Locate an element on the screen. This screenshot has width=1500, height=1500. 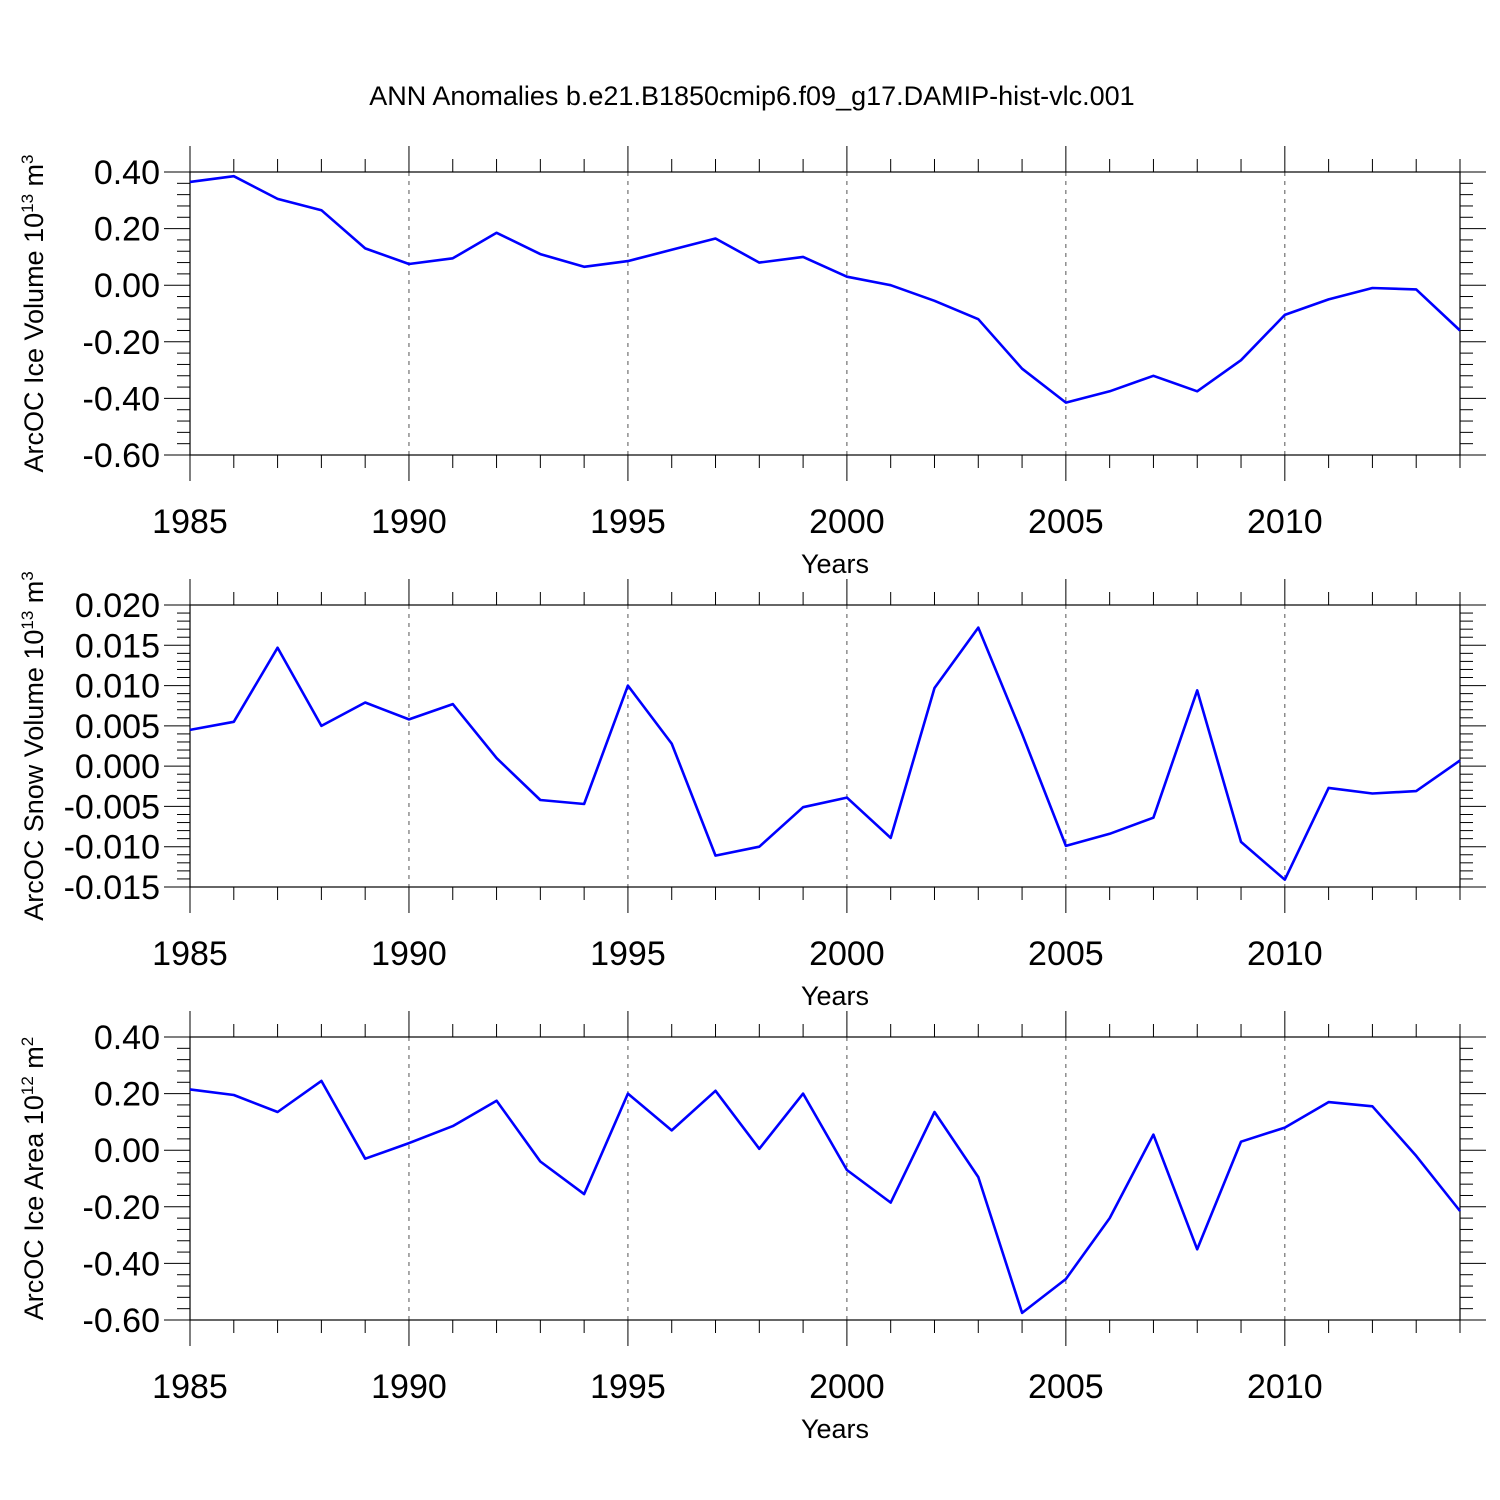
y-tick-label: 0.010 is located at coordinates (117, 687).